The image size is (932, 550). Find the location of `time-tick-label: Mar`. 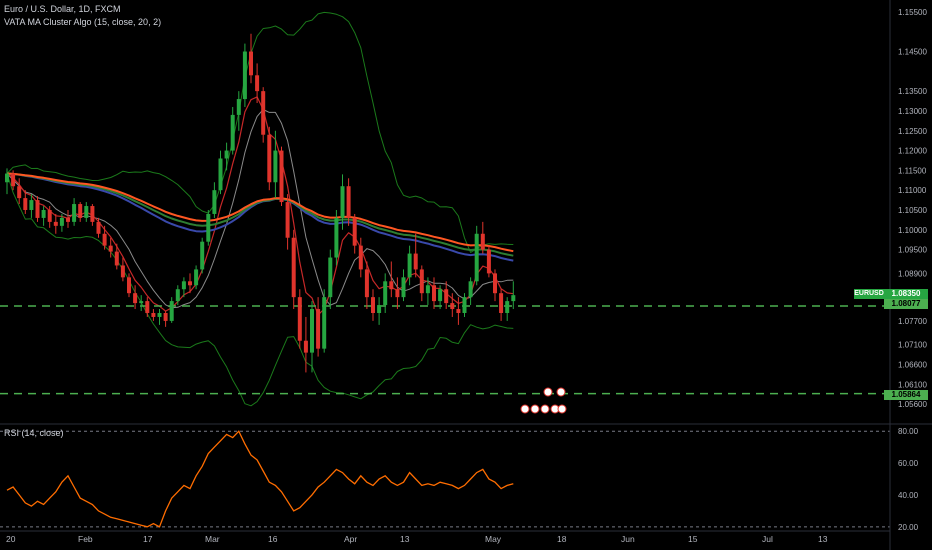

time-tick-label: Mar is located at coordinates (212, 539).